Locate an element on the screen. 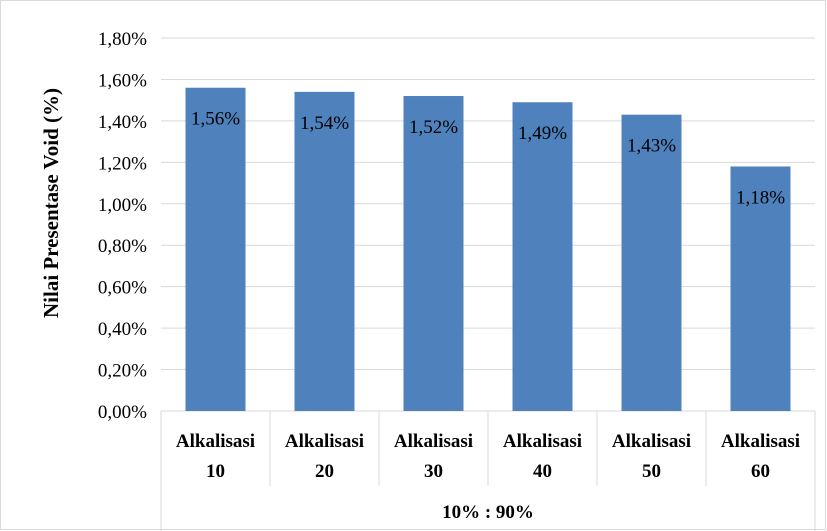  x-tick-label: 30 is located at coordinates (433, 471).